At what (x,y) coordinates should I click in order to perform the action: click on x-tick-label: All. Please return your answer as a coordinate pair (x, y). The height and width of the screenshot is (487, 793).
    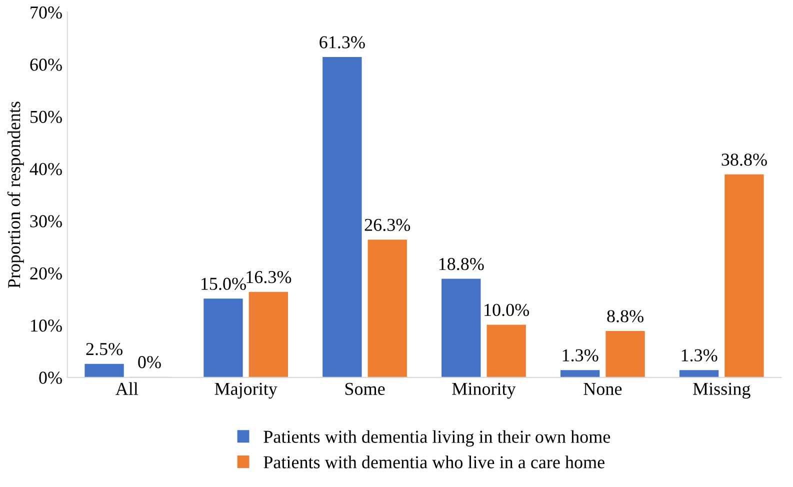
    Looking at the image, I should click on (127, 388).